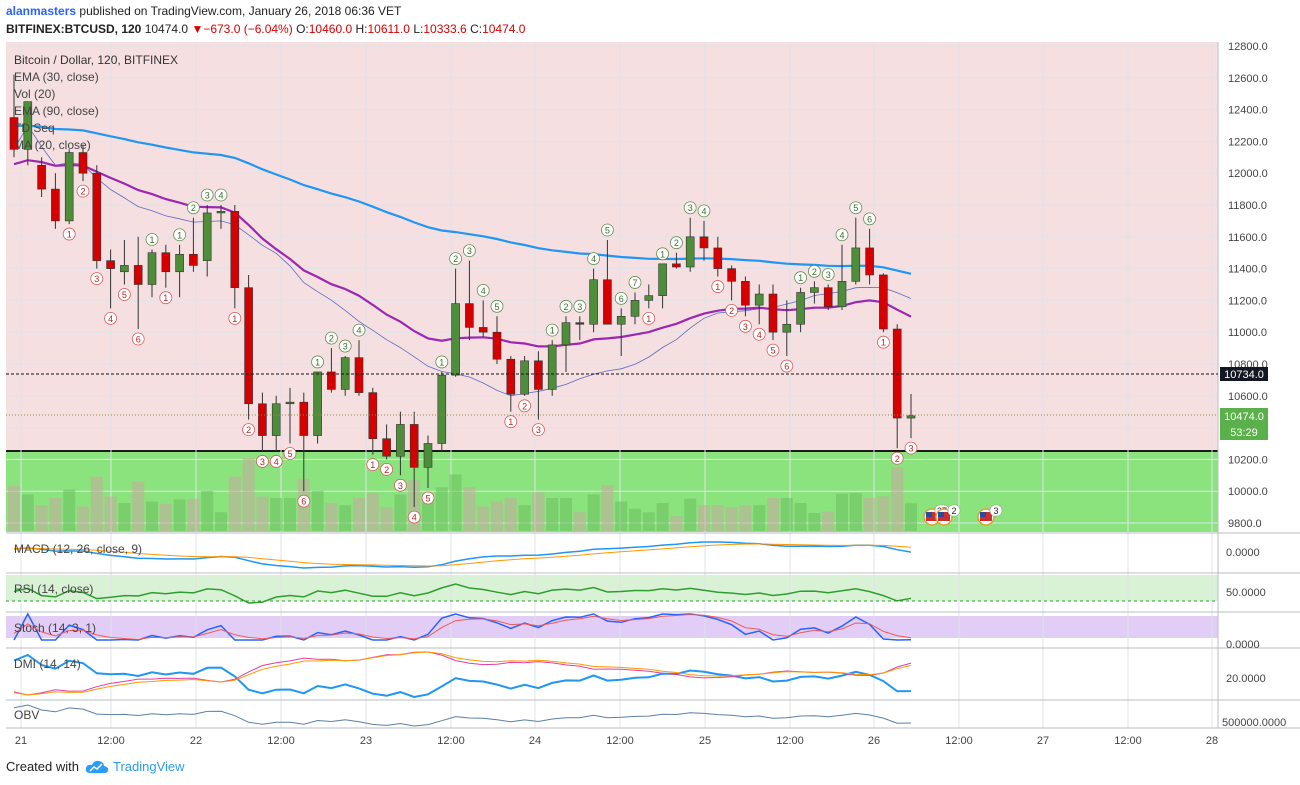  What do you see at coordinates (462, 627) in the screenshot?
I see `stoch-d-line` at bounding box center [462, 627].